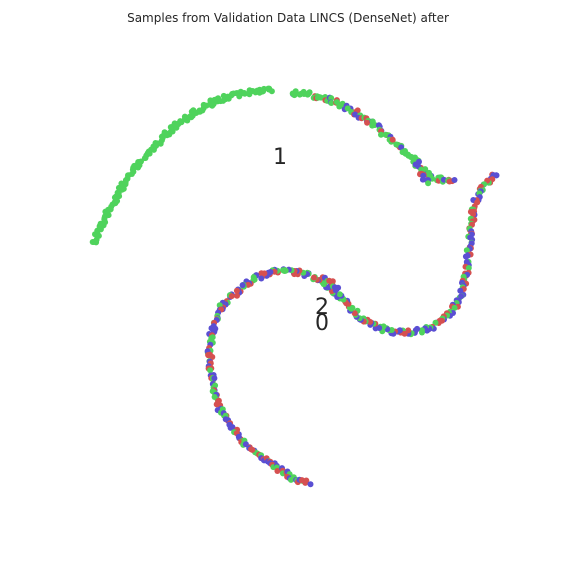  What do you see at coordinates (322, 323) in the screenshot?
I see `cluster-label-0: 0` at bounding box center [322, 323].